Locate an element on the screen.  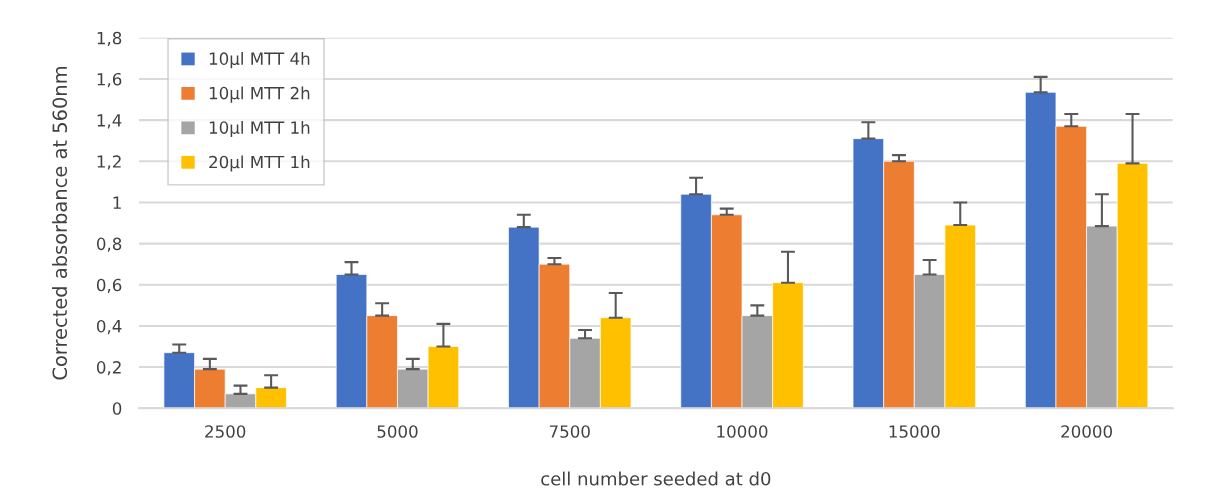
y-tick-label: 0,2 is located at coordinates (108, 368).